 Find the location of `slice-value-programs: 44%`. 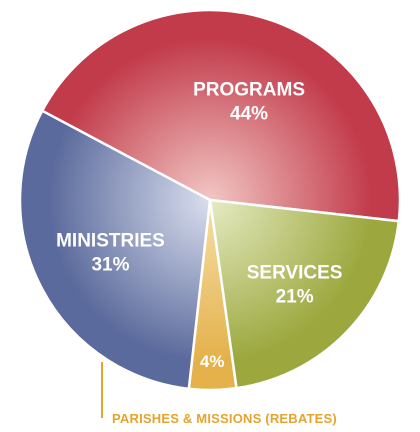

slice-value-programs: 44% is located at coordinates (249, 114).